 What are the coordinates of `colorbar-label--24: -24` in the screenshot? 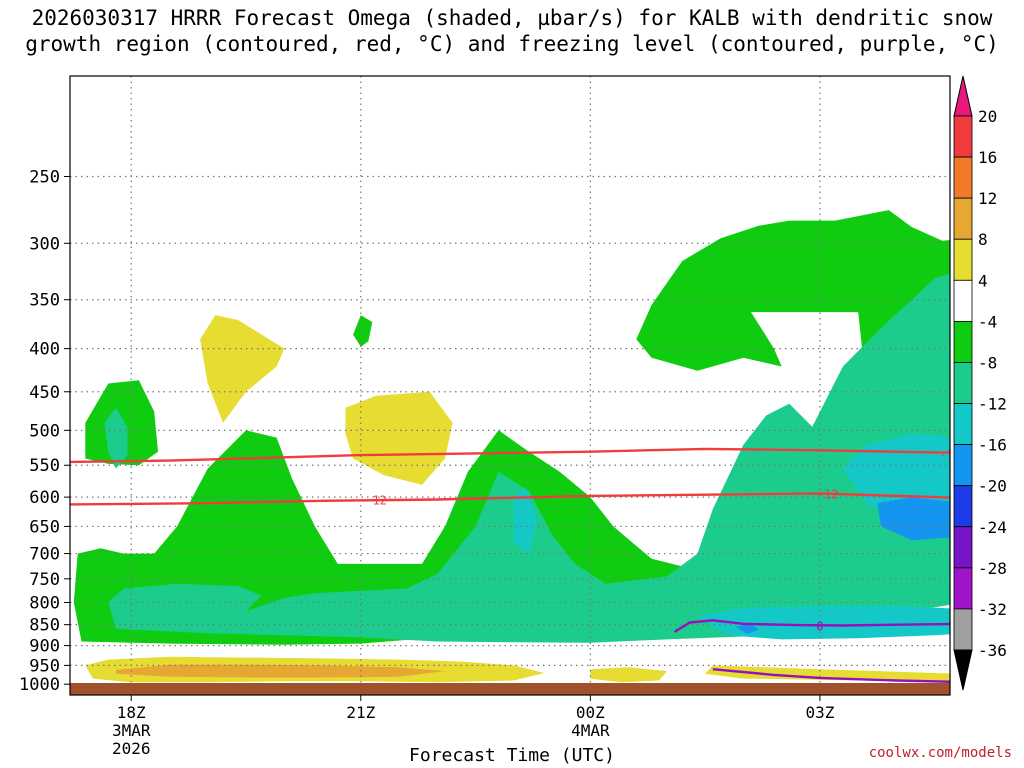 It's located at (992, 527).